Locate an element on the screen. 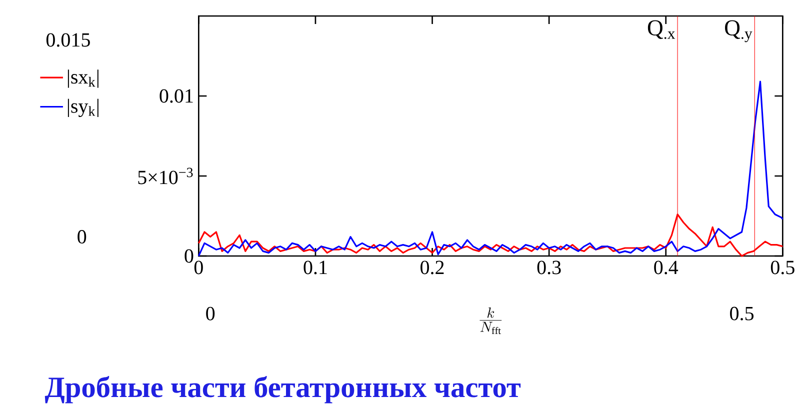 The height and width of the screenshot is (413, 804). legend-label: |sy$_{k}$| is located at coordinates (83, 107).